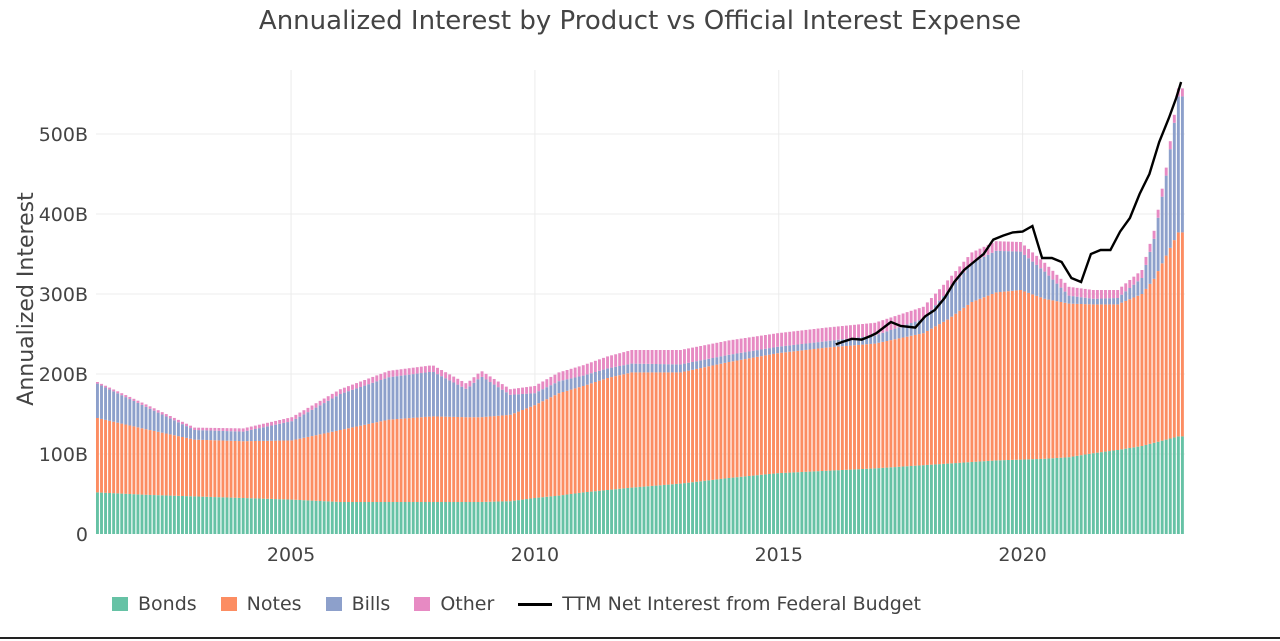 The height and width of the screenshot is (641, 1280). Describe the element at coordinates (154, 604) in the screenshot. I see `legend-item-bonds: Bonds` at that location.